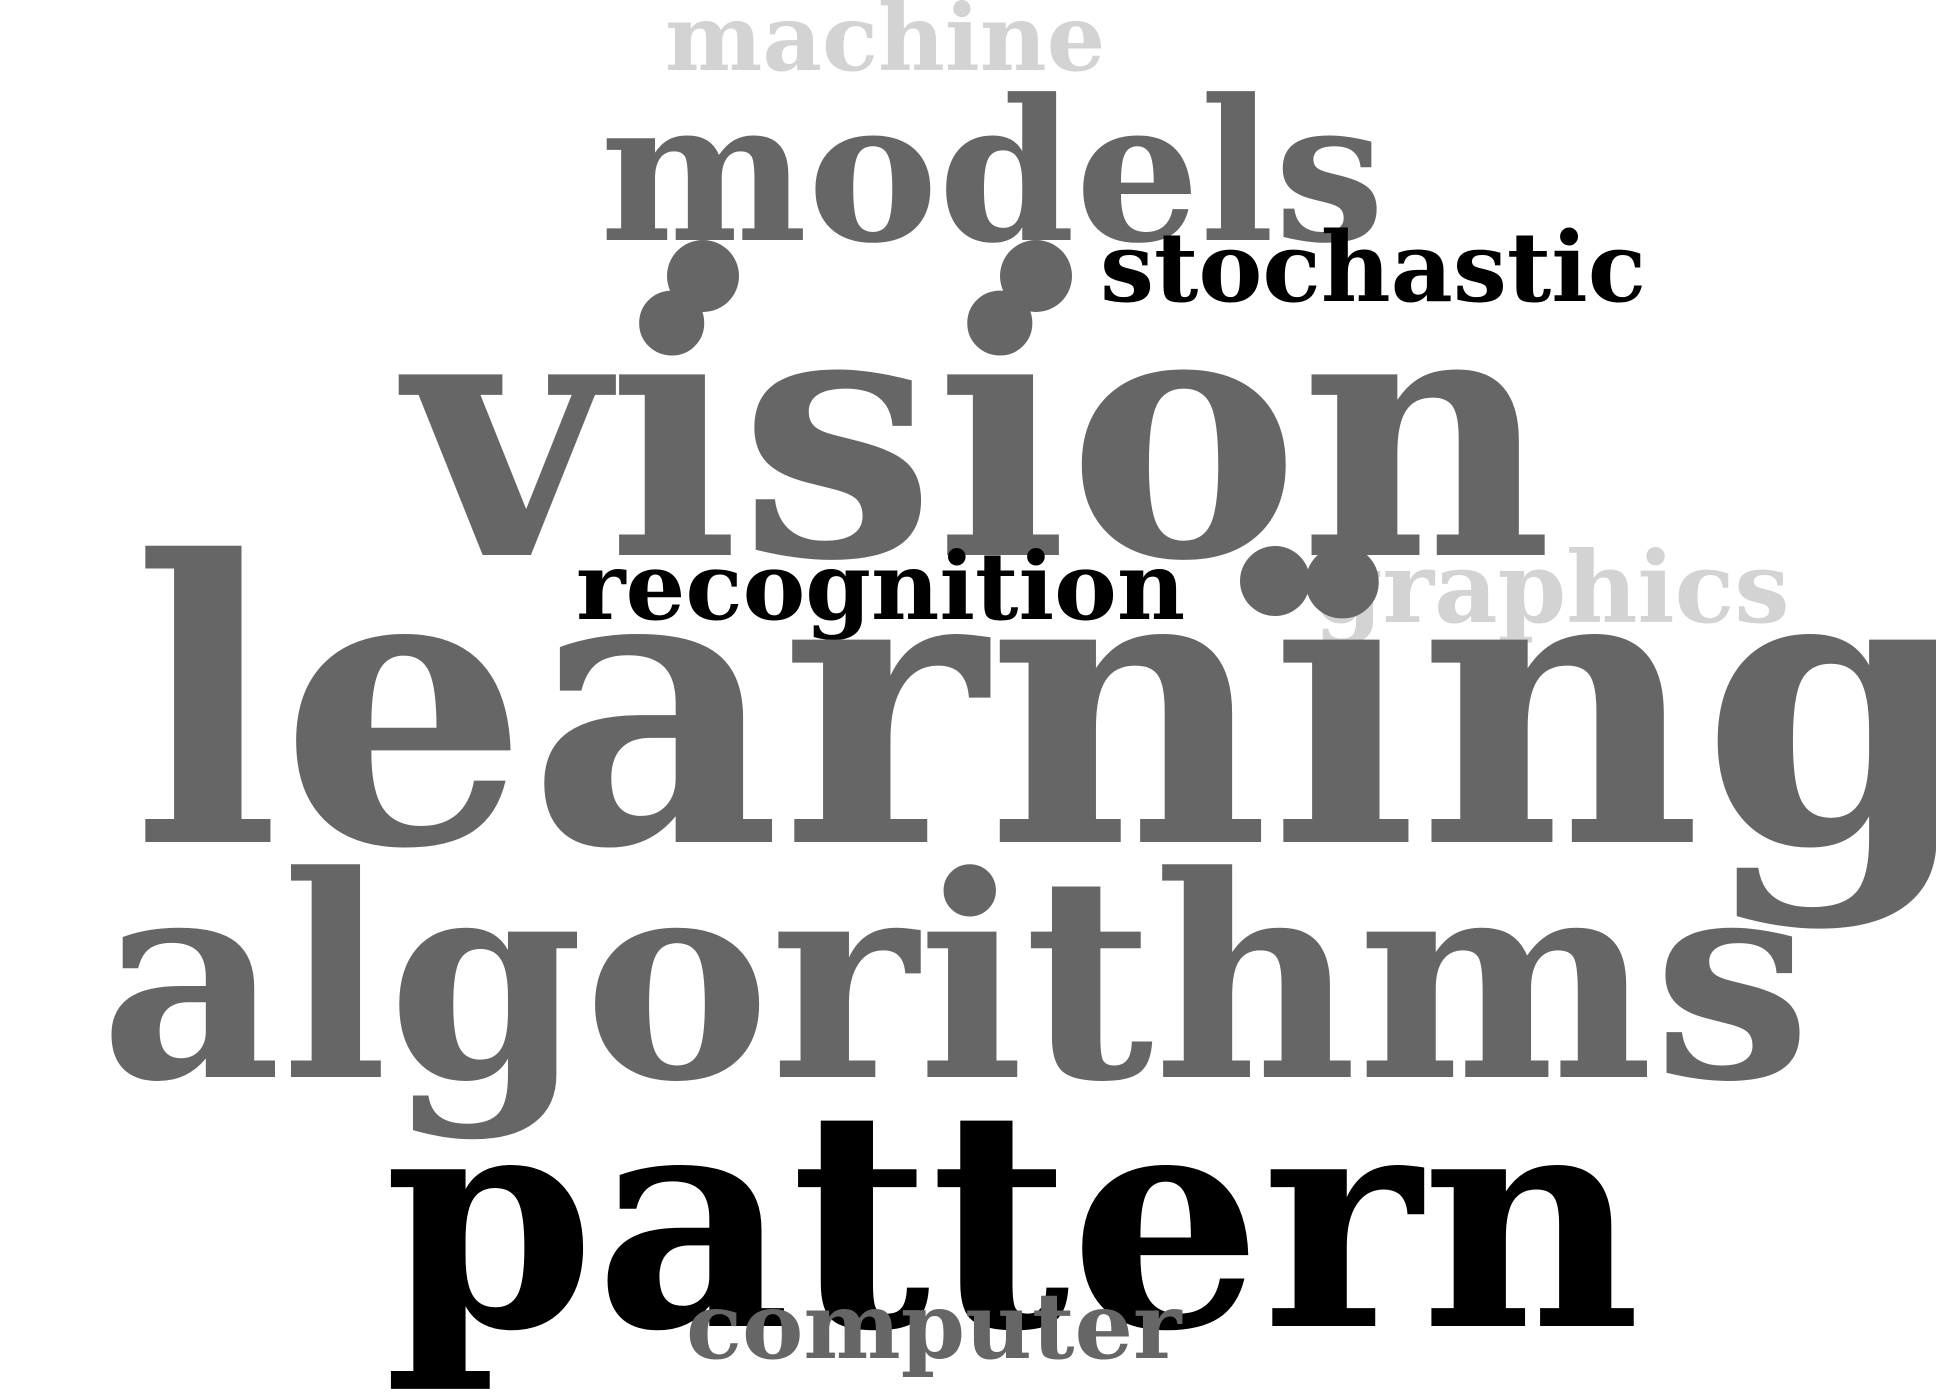 This screenshot has height=1398, width=1936. Describe the element at coordinates (934, 1326) in the screenshot. I see `word-computer: computer` at that location.